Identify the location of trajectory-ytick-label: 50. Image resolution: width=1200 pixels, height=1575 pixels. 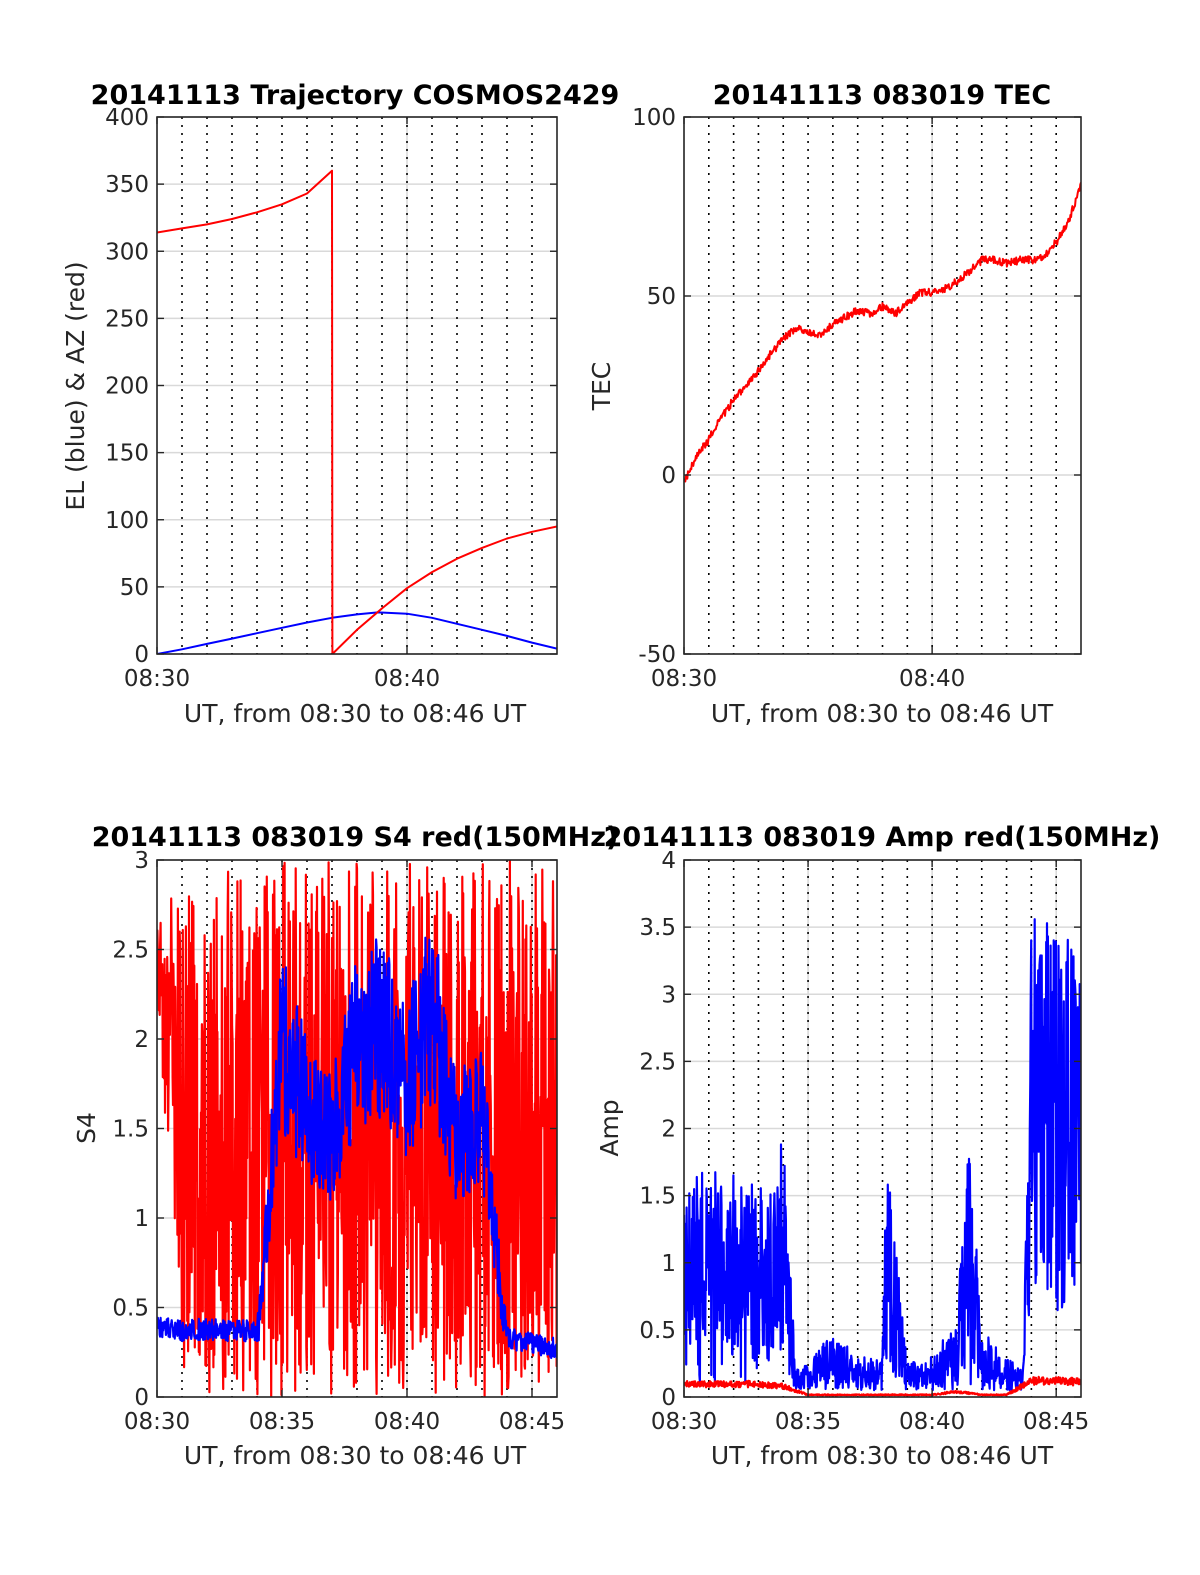
(134, 588).